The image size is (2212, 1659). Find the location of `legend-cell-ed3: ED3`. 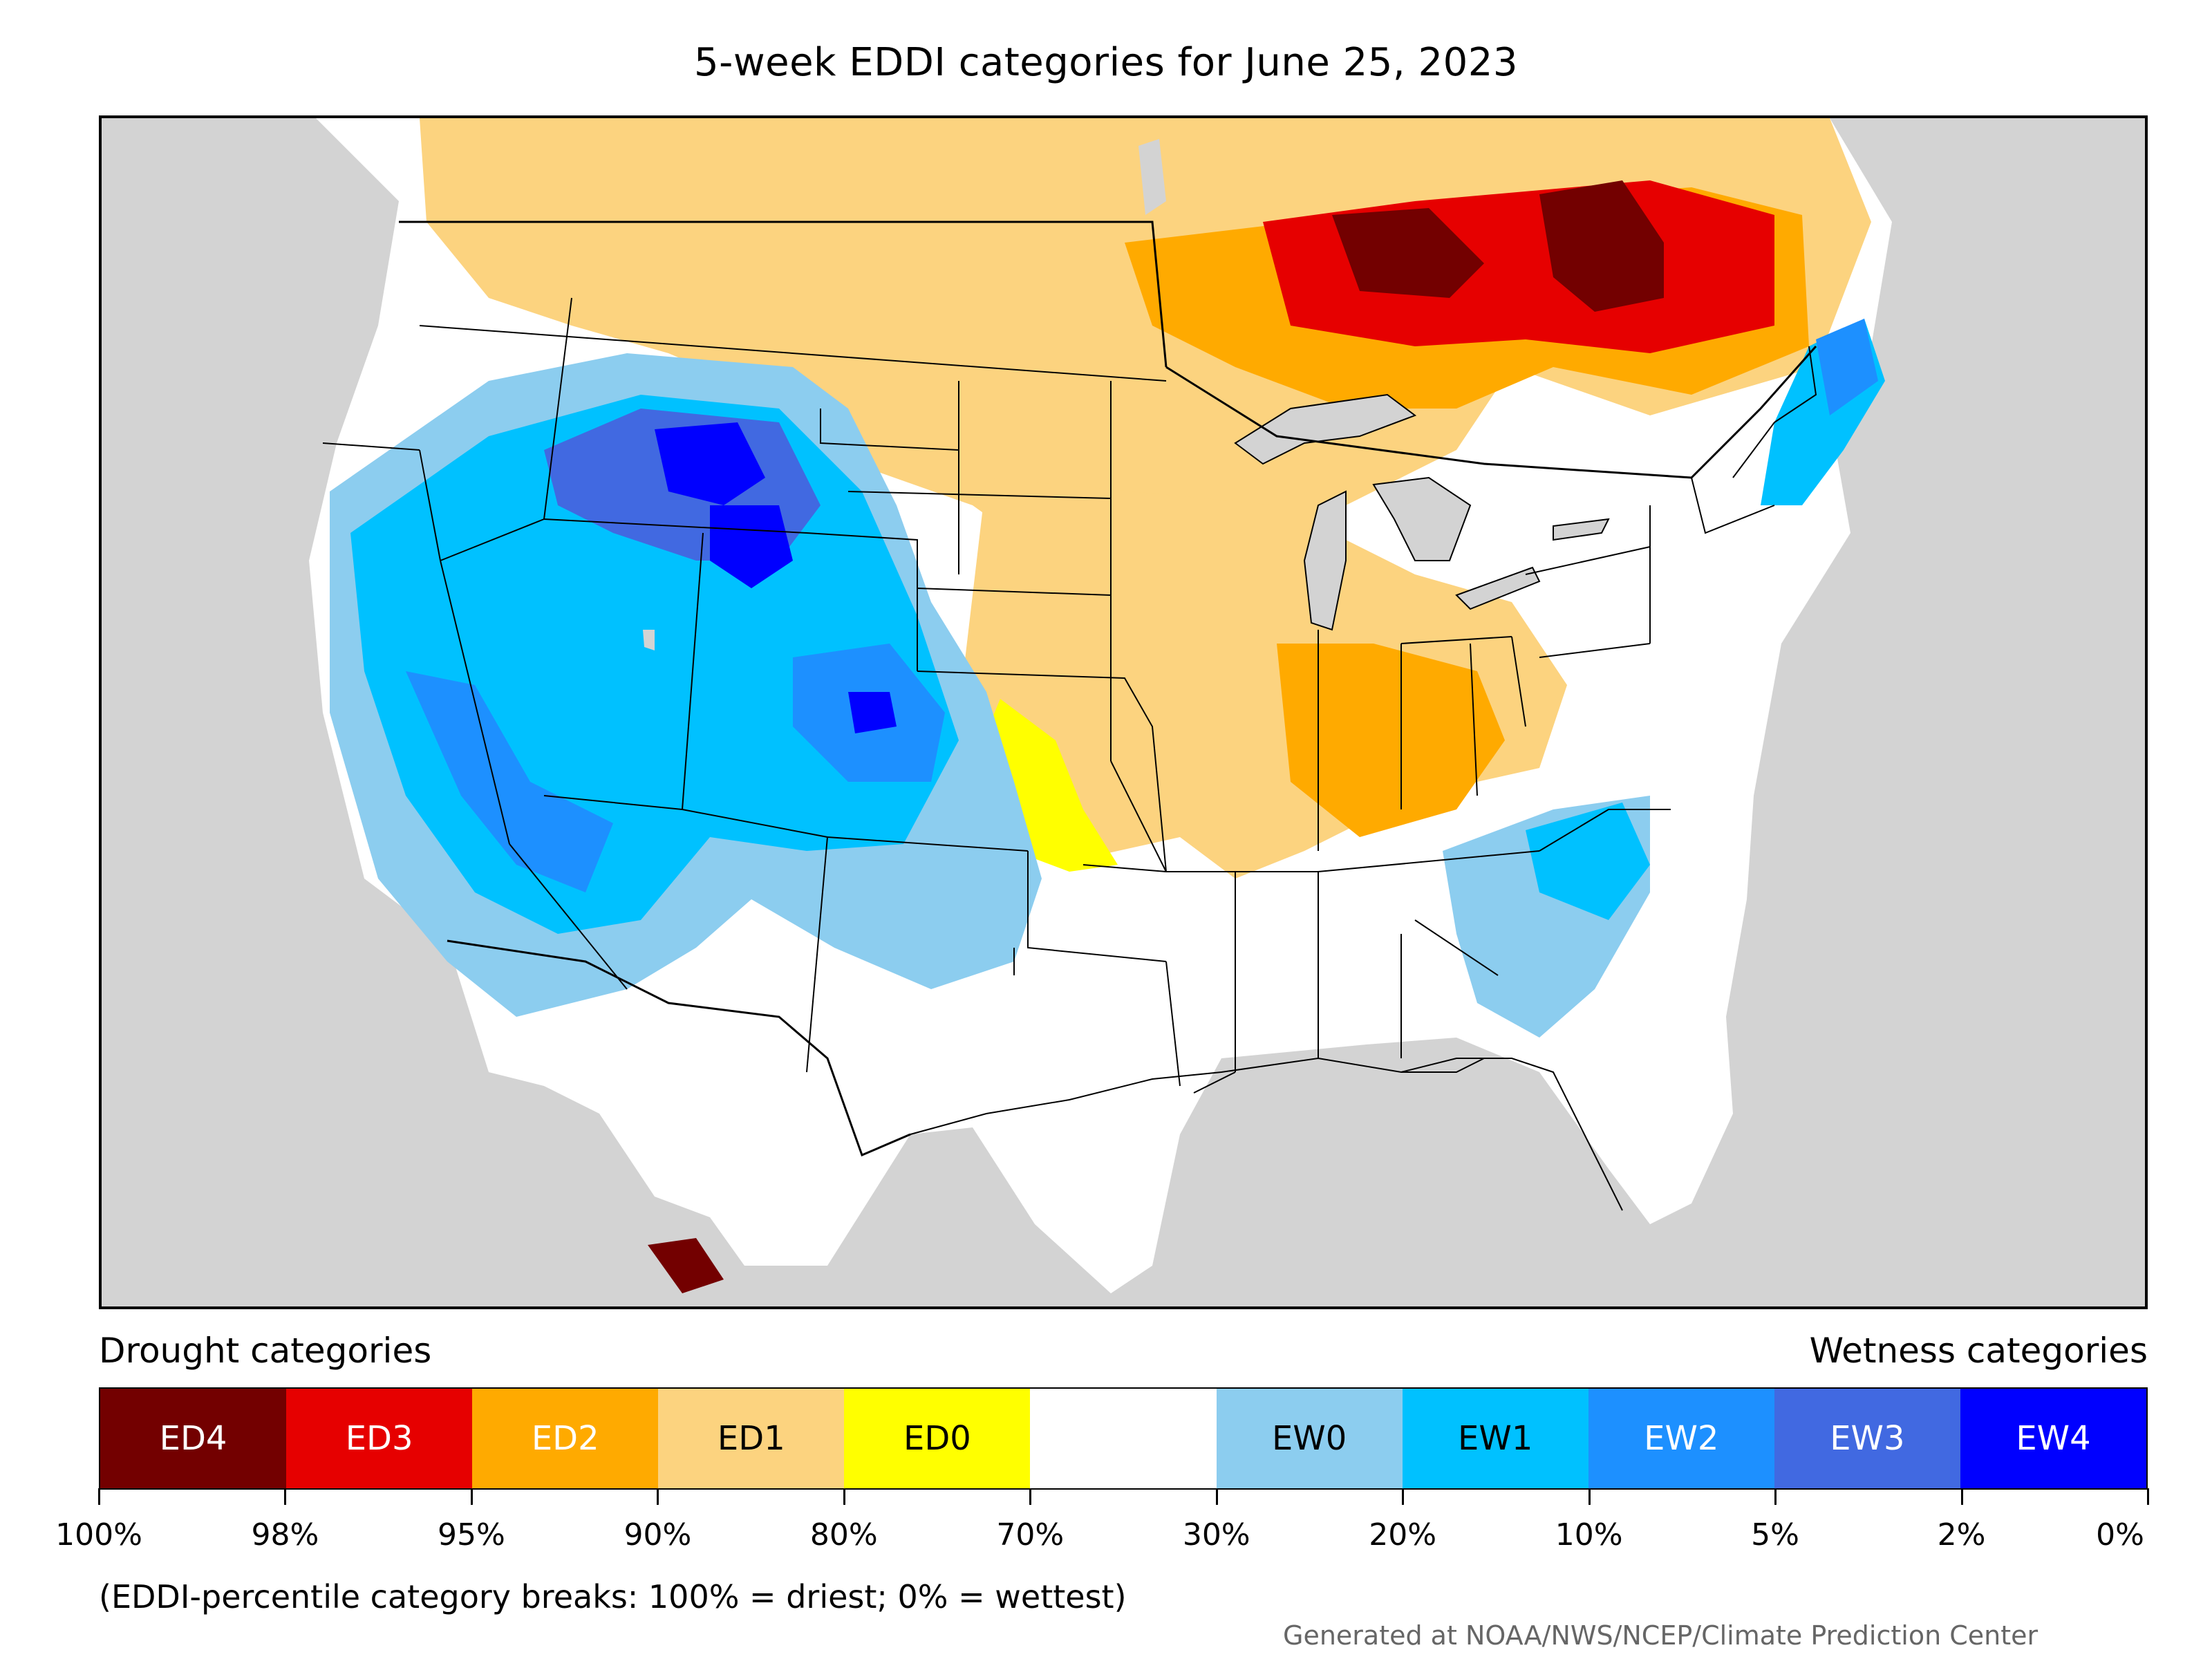

legend-cell-ed3: ED3 is located at coordinates (379, 1438).